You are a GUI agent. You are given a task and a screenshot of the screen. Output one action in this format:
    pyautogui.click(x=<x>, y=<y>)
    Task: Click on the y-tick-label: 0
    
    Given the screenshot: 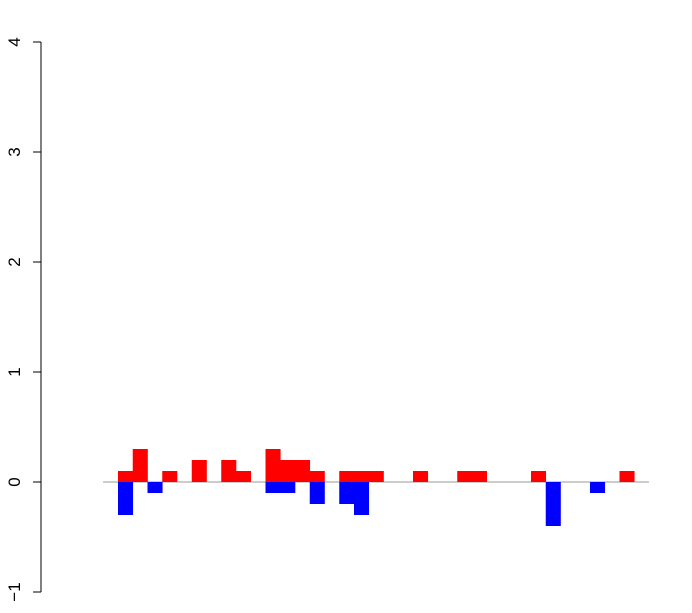 What is the action you would take?
    pyautogui.click(x=14, y=481)
    